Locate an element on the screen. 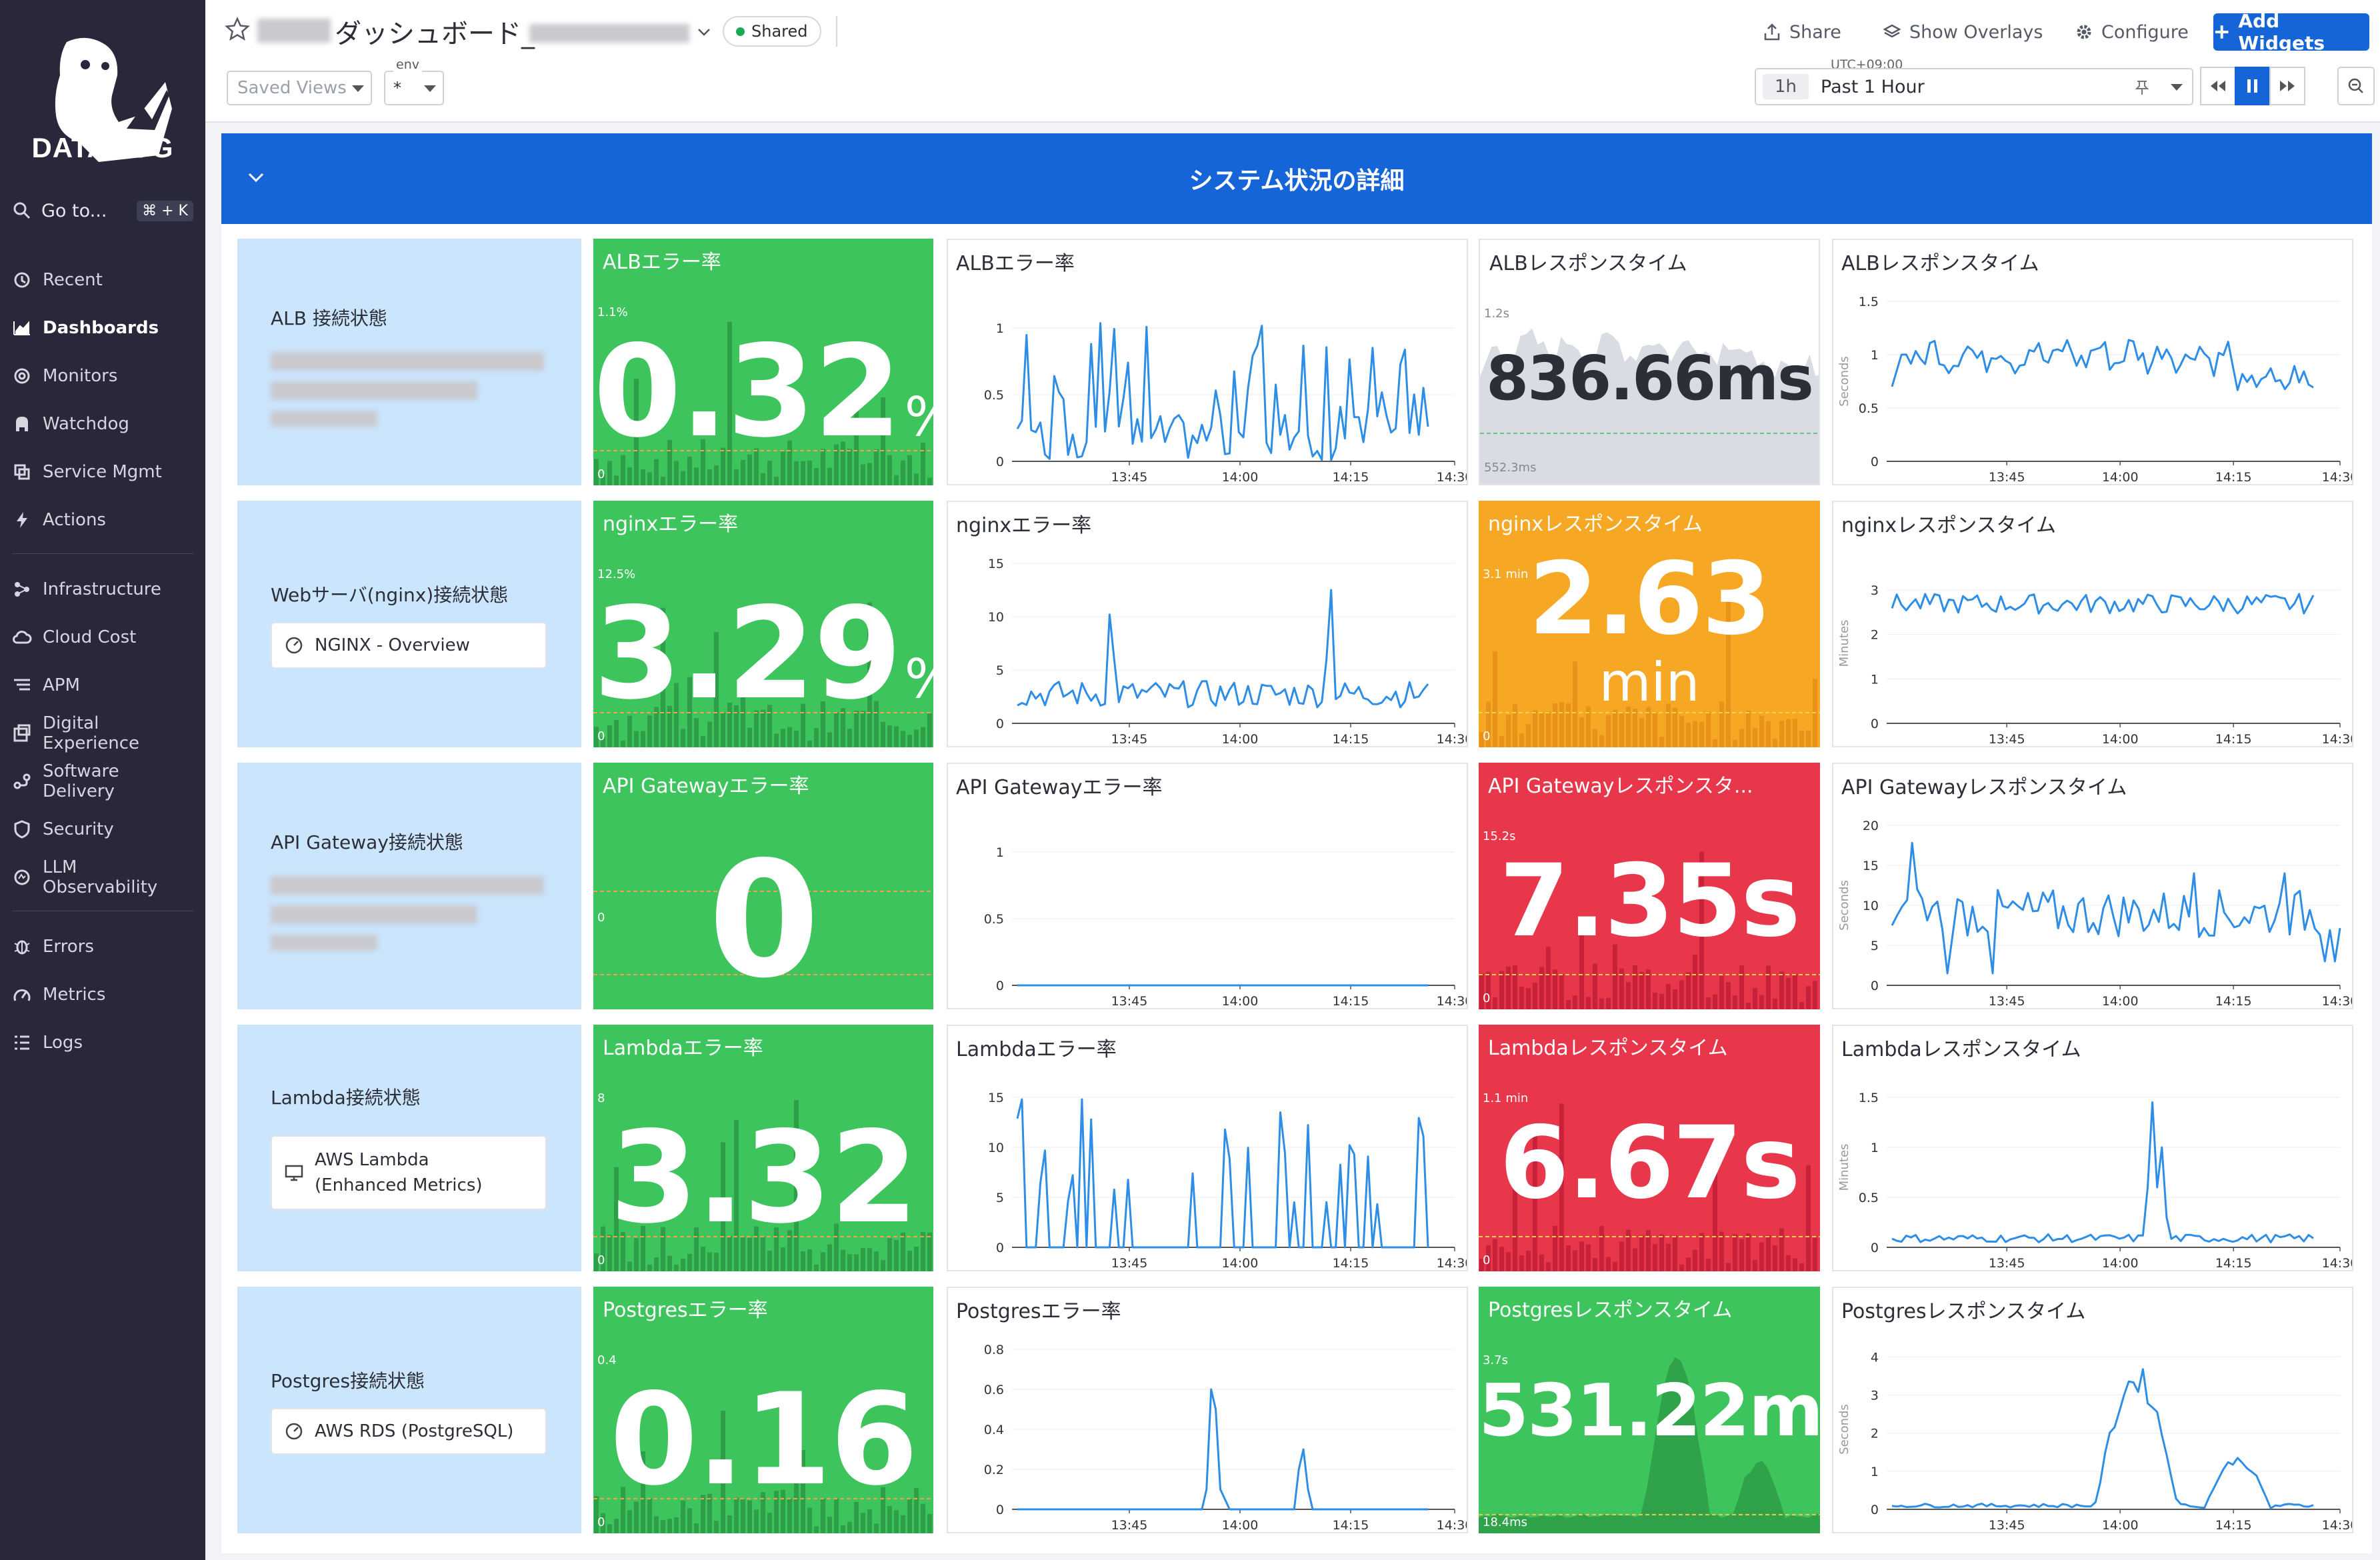  timeseries-chart: 1.5 1 0.5 0 Minutes 13:45 14:00 14:15 14:30 is located at coordinates (2093, 1148).